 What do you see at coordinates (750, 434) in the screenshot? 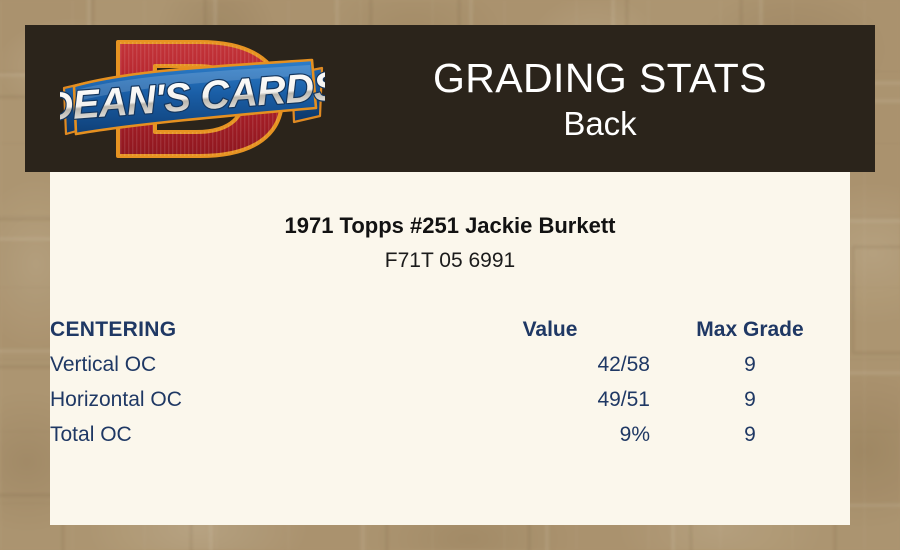
I see `row-max-grade-total-oc: 9` at bounding box center [750, 434].